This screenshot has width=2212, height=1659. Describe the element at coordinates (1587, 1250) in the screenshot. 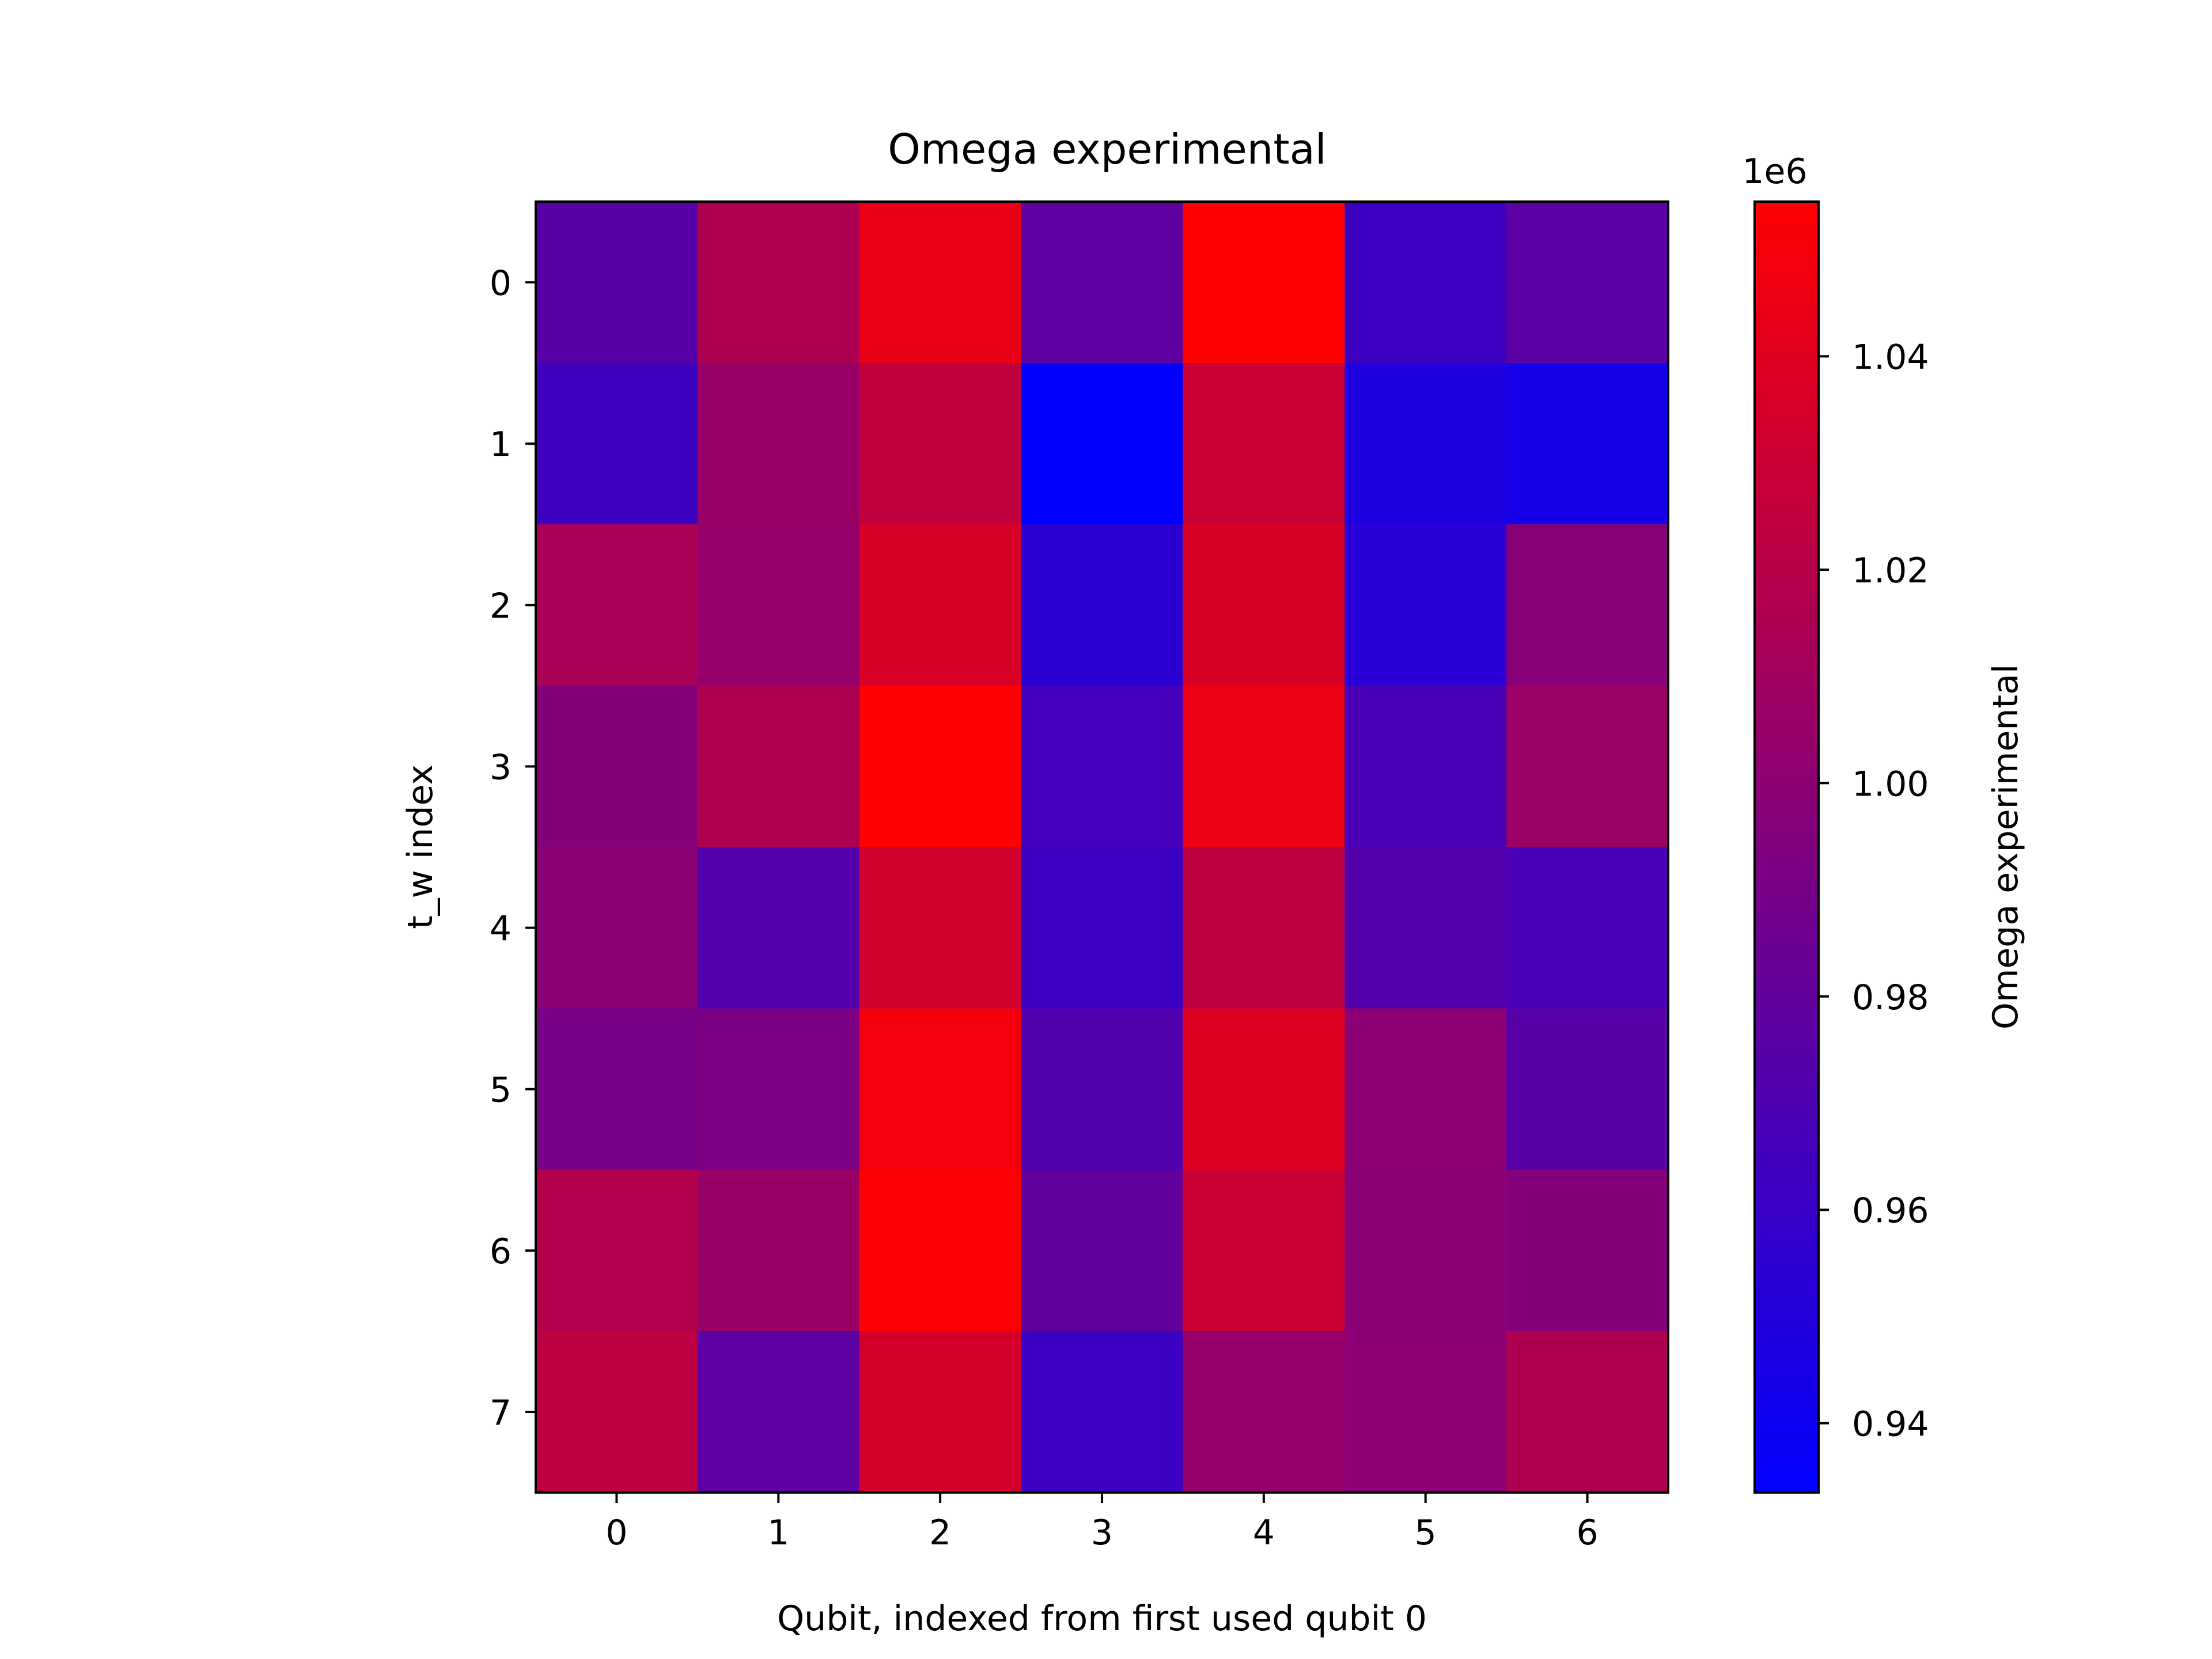

I see `heatmap-cell-r6-c6` at that location.